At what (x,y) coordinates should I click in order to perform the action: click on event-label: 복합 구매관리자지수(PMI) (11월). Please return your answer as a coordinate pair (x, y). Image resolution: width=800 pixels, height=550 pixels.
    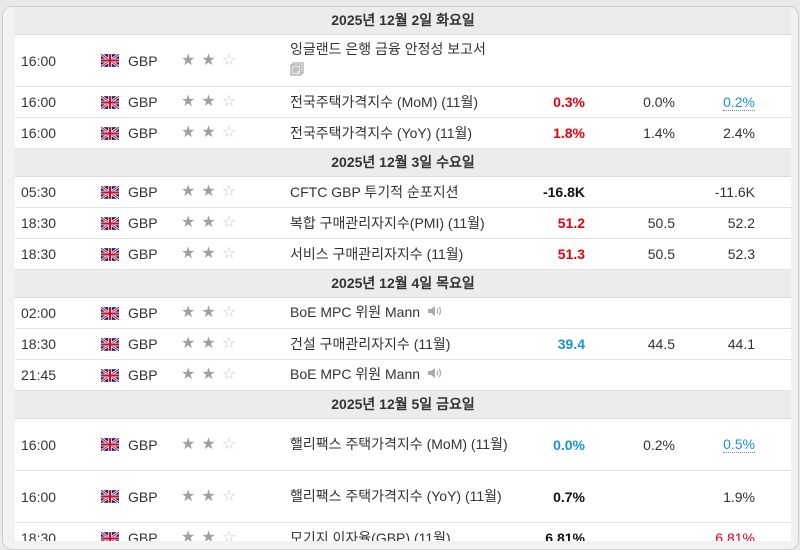
    Looking at the image, I should click on (387, 222).